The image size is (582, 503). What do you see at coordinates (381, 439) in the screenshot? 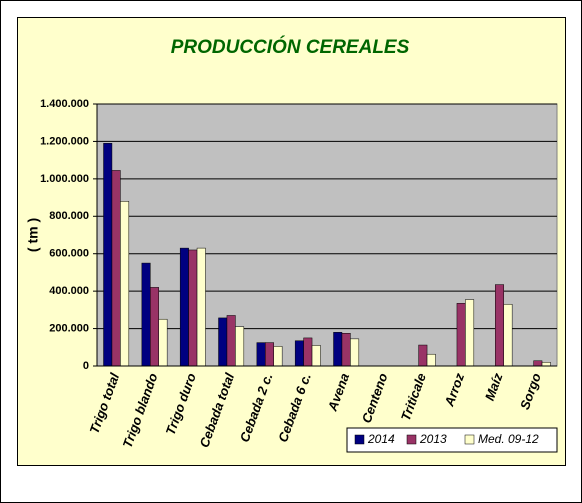
I see `legend-label: 2014` at bounding box center [381, 439].